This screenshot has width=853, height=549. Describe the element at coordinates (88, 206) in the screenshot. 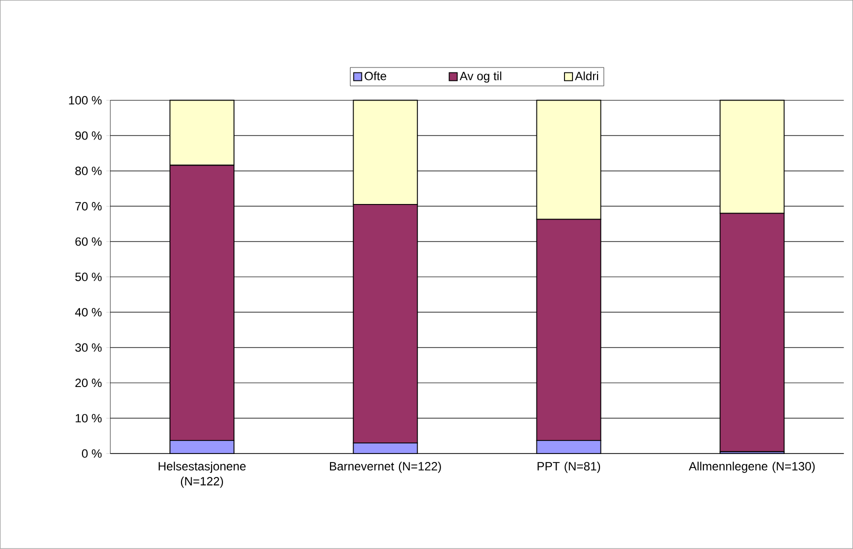

I see `y-tick-label: 70 %` at that location.